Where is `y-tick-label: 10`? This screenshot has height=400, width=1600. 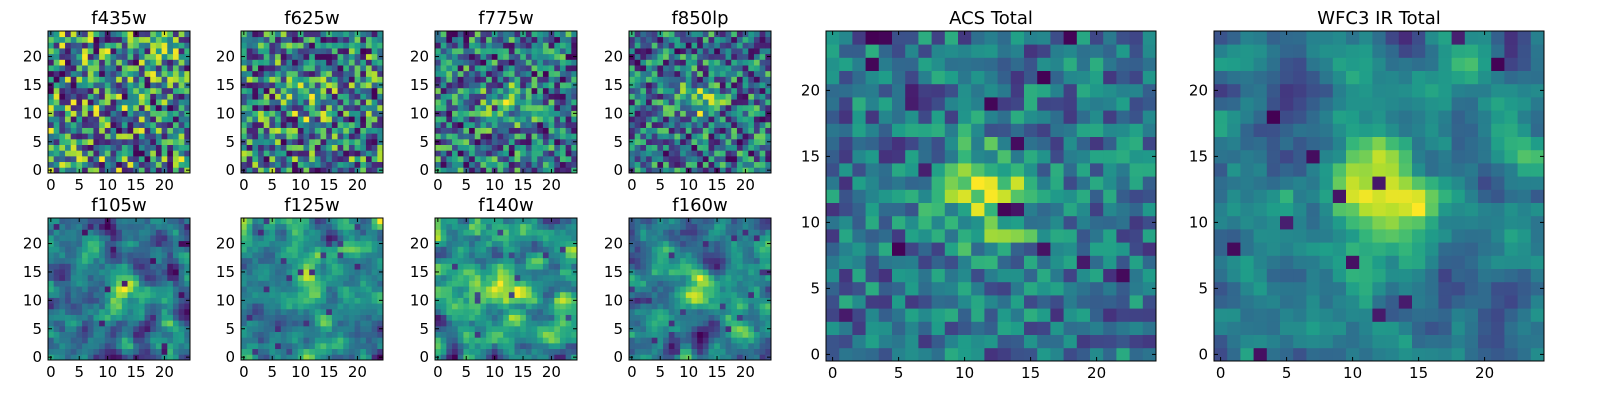
y-tick-label: 10 is located at coordinates (225, 113).